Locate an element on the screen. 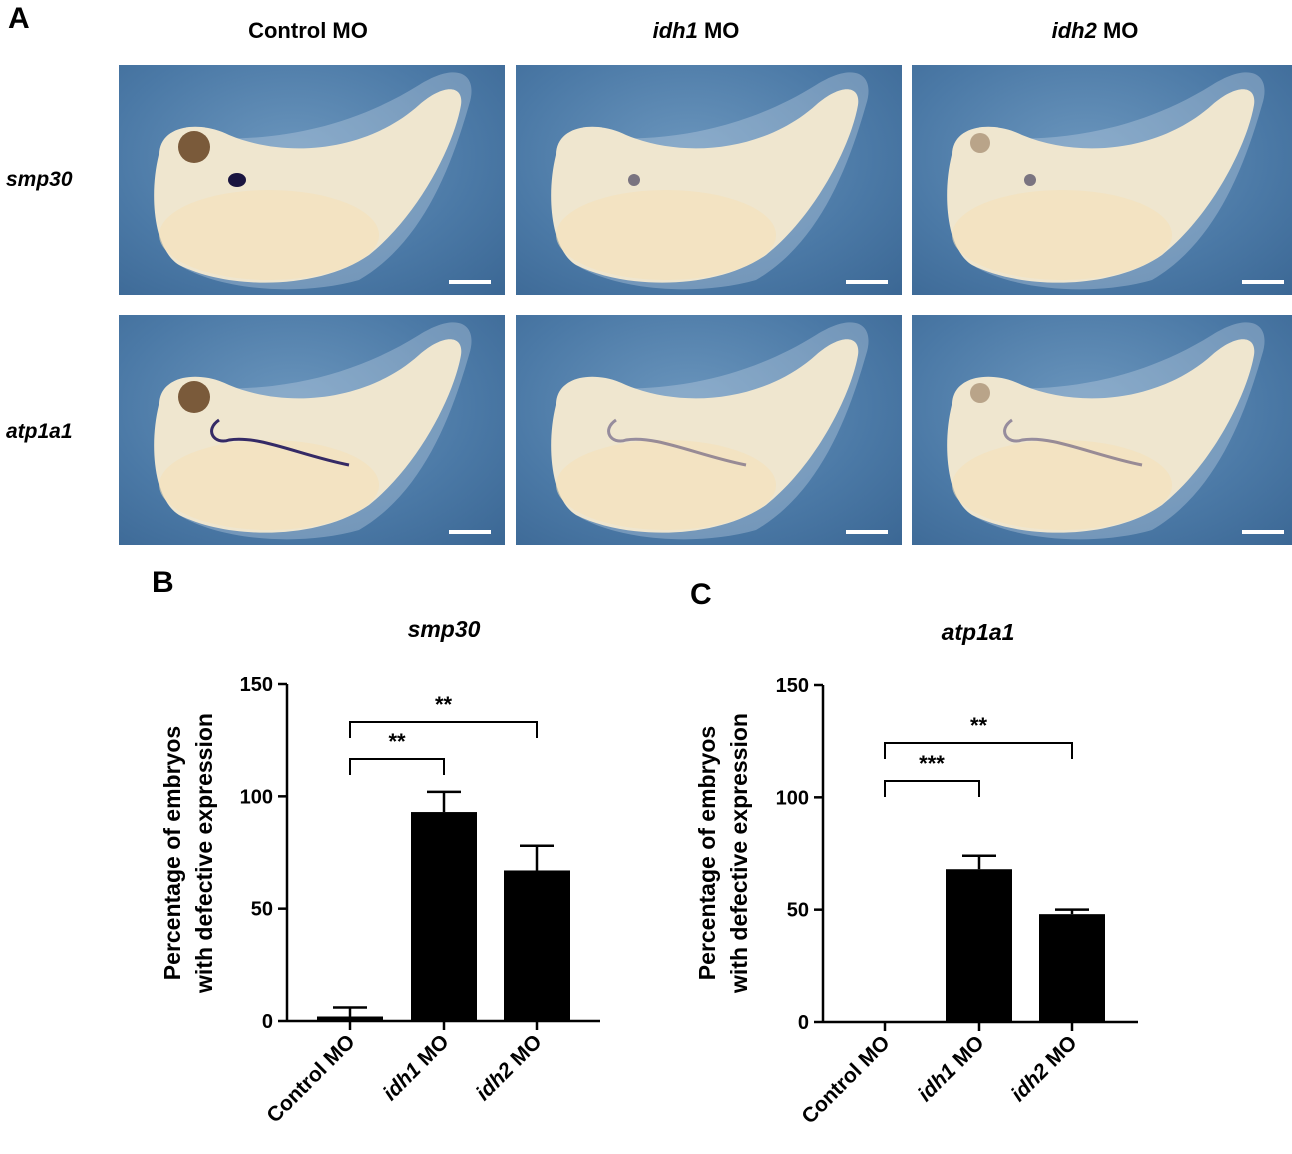 Image resolution: width=1292 pixels, height=1154 pixels. embryo-image-atp1a1-col1 is located at coordinates (312, 430).